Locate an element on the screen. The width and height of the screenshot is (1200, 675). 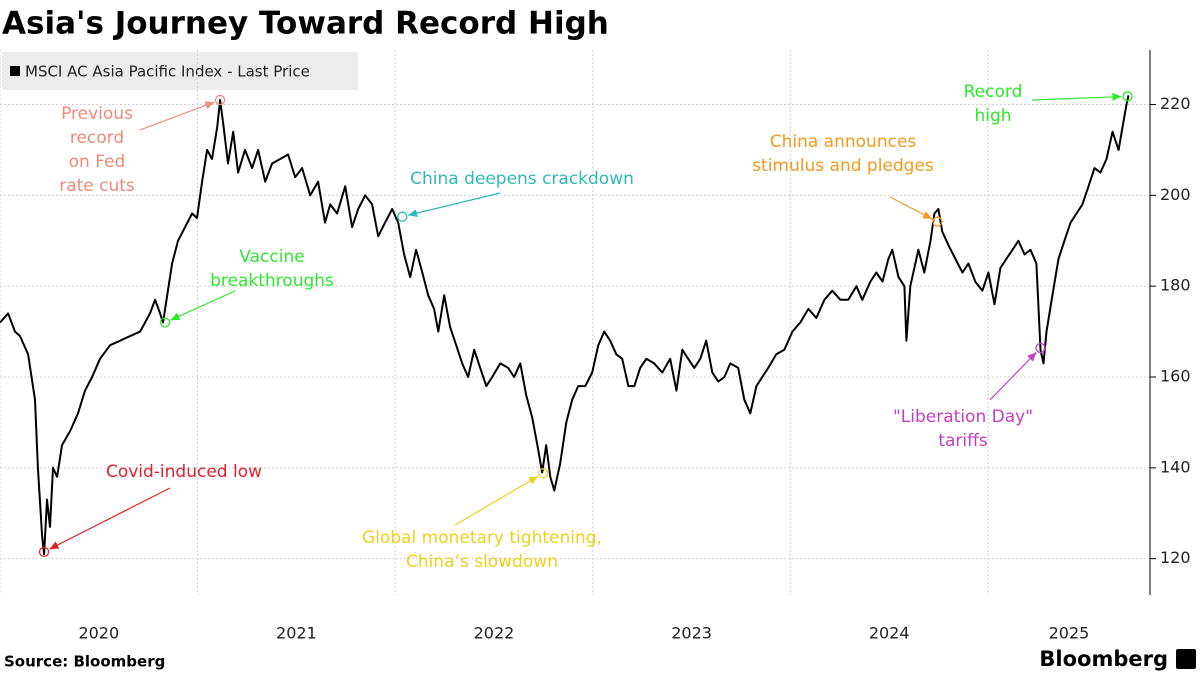
annotation-text: record is located at coordinates (97, 138).